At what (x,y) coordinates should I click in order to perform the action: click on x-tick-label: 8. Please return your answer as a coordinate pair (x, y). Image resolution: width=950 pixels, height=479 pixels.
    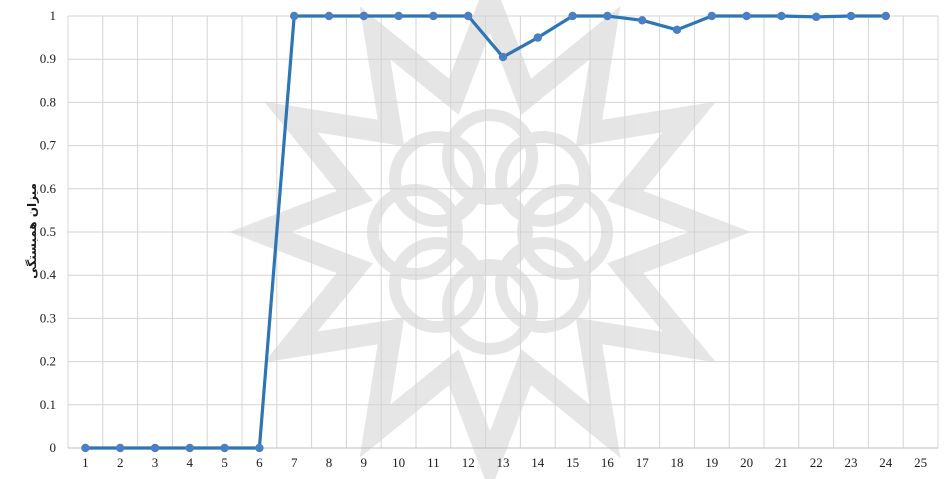
    Looking at the image, I should click on (329, 462).